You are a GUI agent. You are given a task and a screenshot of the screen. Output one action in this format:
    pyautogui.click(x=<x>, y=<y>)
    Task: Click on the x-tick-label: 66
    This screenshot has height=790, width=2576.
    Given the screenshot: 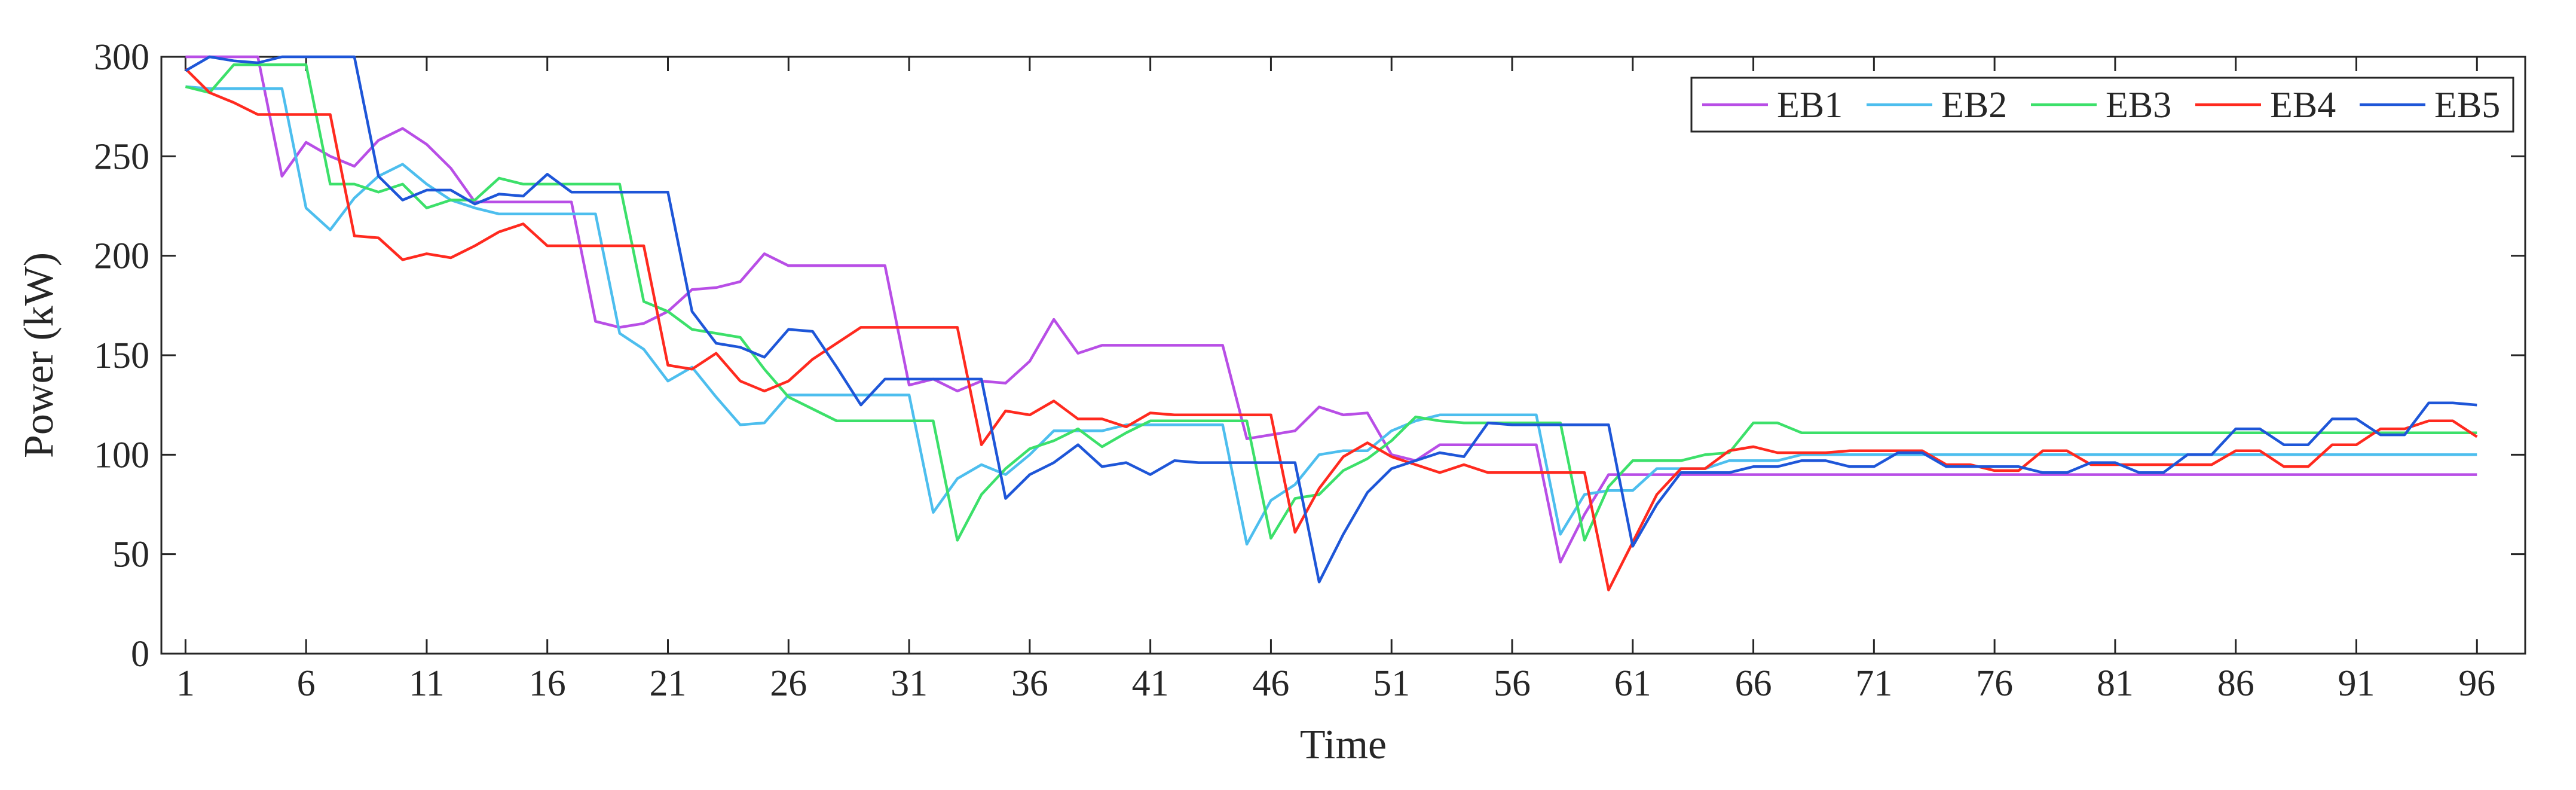 What is the action you would take?
    pyautogui.click(x=1753, y=684)
    